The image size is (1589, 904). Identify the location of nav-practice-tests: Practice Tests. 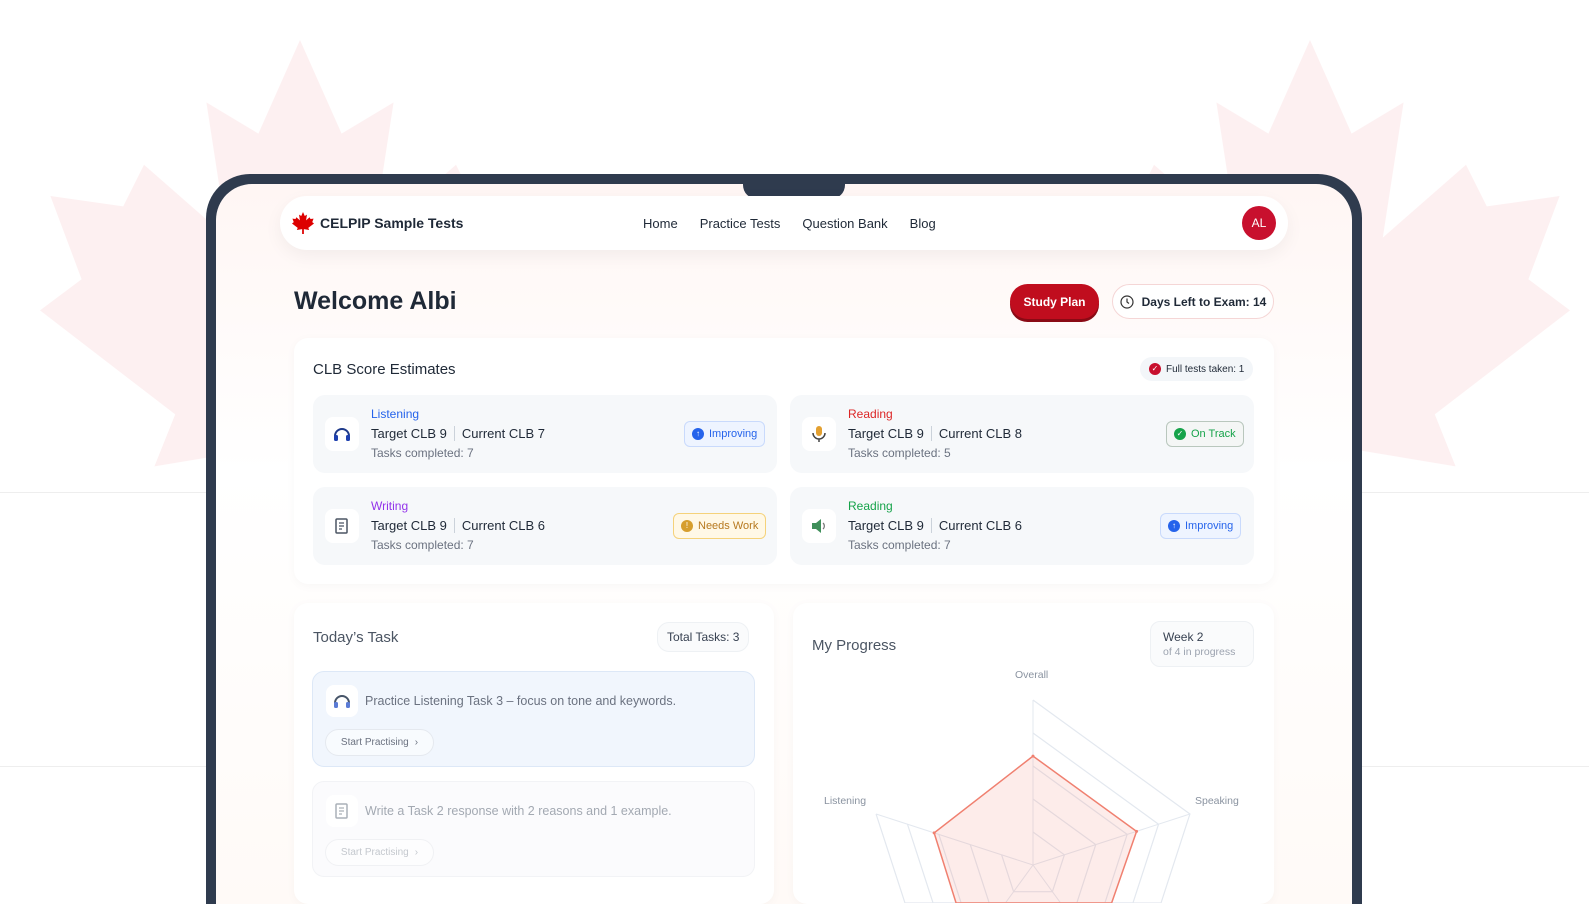
(740, 223).